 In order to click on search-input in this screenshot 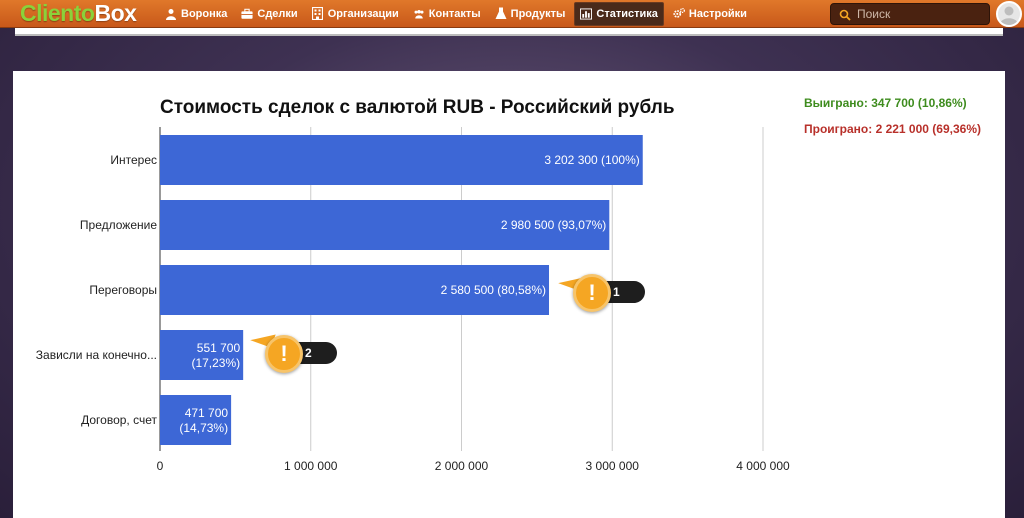, I will do `click(922, 14)`.